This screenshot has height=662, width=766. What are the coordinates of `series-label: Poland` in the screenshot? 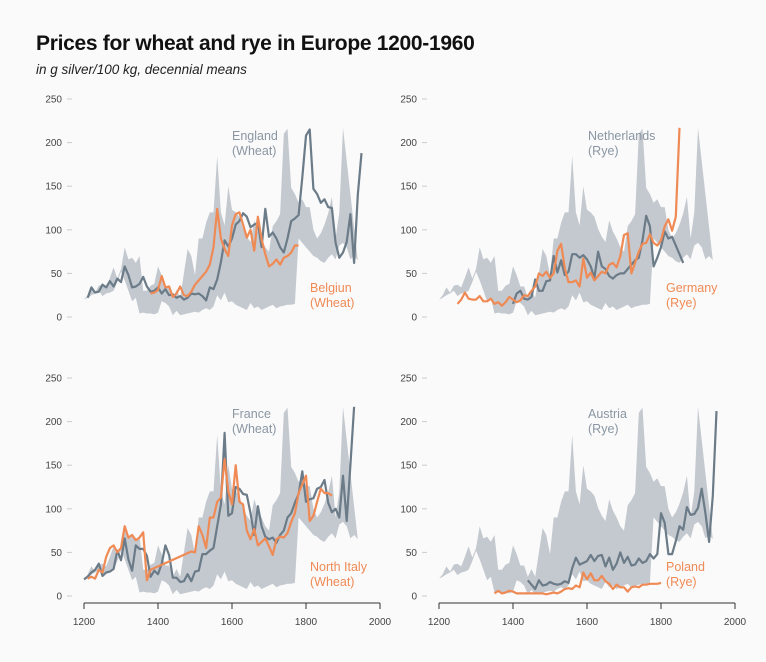 It's located at (685, 567).